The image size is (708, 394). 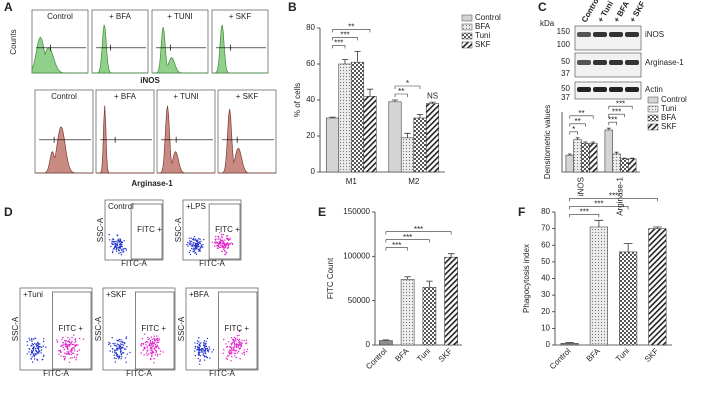 What do you see at coordinates (247, 96) in the screenshot?
I see `histogram-label: + SKF` at bounding box center [247, 96].